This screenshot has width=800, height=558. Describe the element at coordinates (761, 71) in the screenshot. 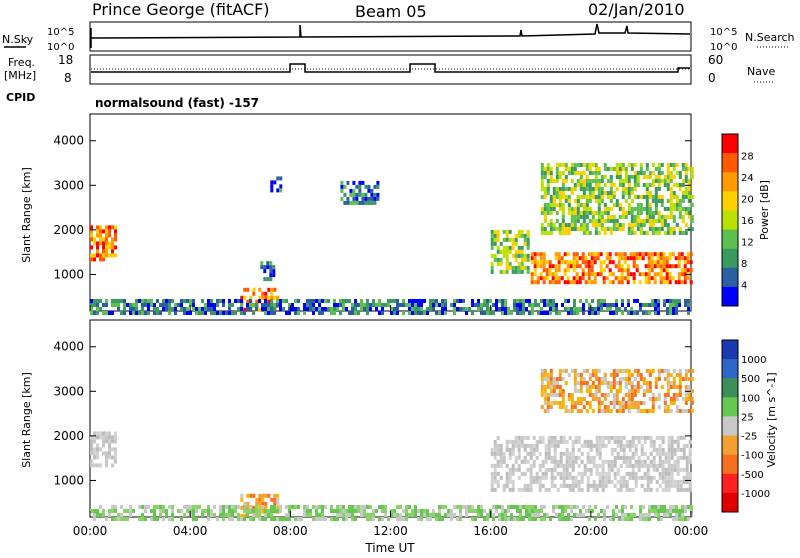

I see `nave-label: Nave` at that location.